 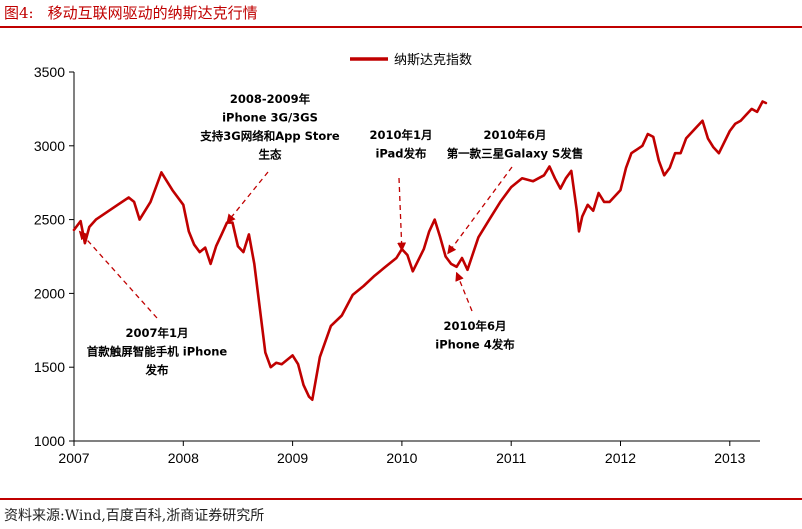 What do you see at coordinates (49, 146) in the screenshot?
I see `y-tick-label: 3000` at bounding box center [49, 146].